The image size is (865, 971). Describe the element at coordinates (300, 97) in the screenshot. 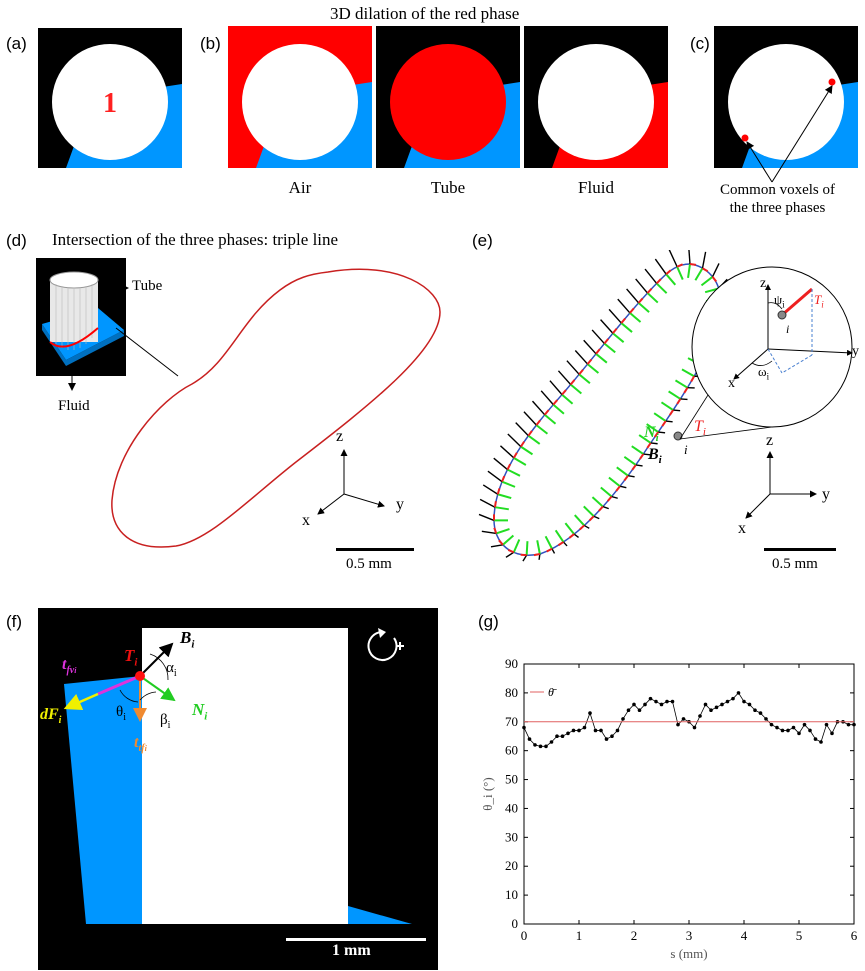

I see `panel-b-air-image` at that location.